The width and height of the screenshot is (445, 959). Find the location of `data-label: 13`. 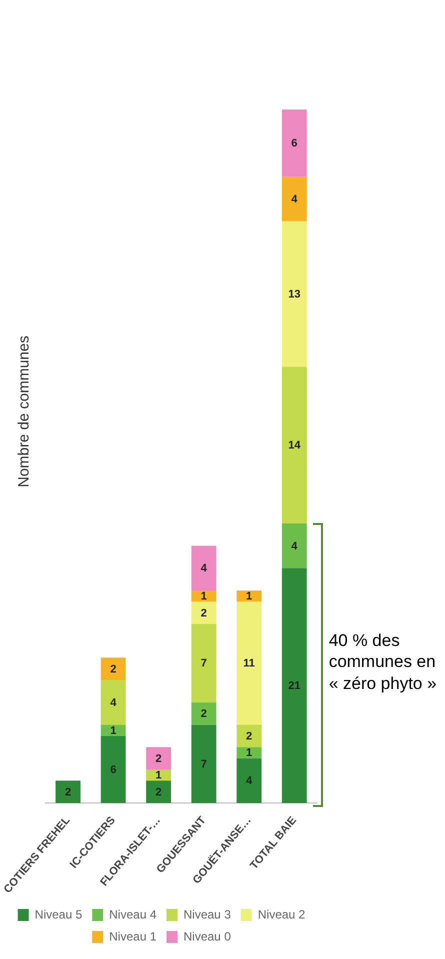

data-label: 13 is located at coordinates (294, 294).